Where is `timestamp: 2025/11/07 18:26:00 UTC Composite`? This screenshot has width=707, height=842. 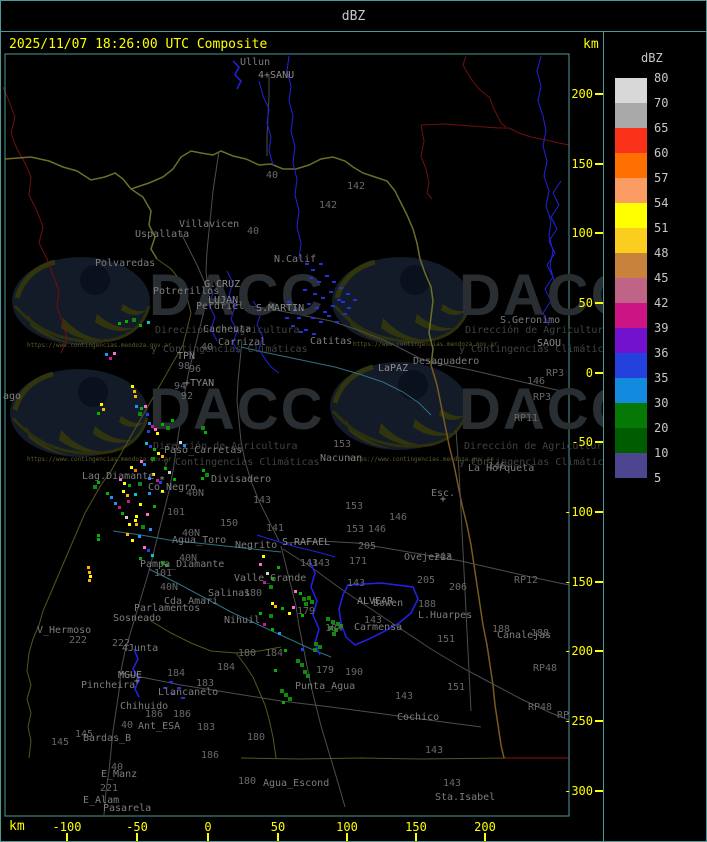
timestamp: 2025/11/07 18:26:00 UTC Composite is located at coordinates (138, 44).